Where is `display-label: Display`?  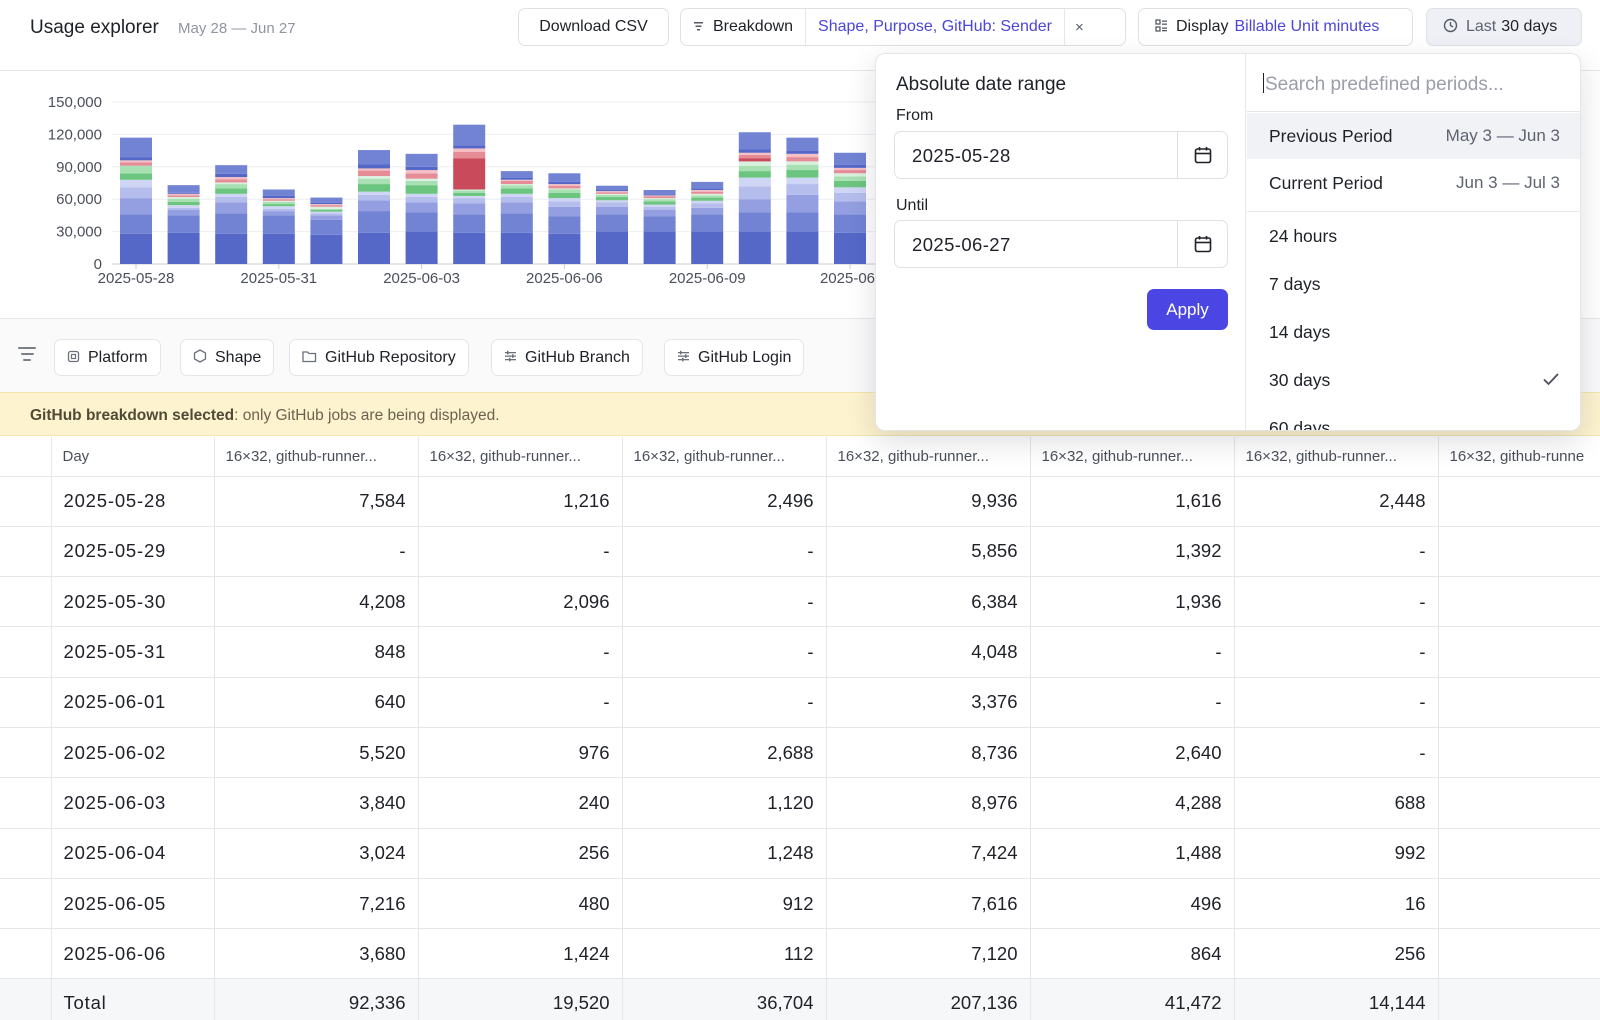 display-label: Display is located at coordinates (1202, 26).